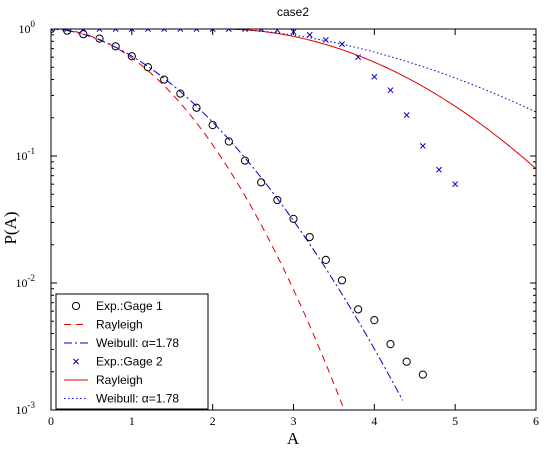  I want to click on x-tick-label: 1, so click(132, 421).